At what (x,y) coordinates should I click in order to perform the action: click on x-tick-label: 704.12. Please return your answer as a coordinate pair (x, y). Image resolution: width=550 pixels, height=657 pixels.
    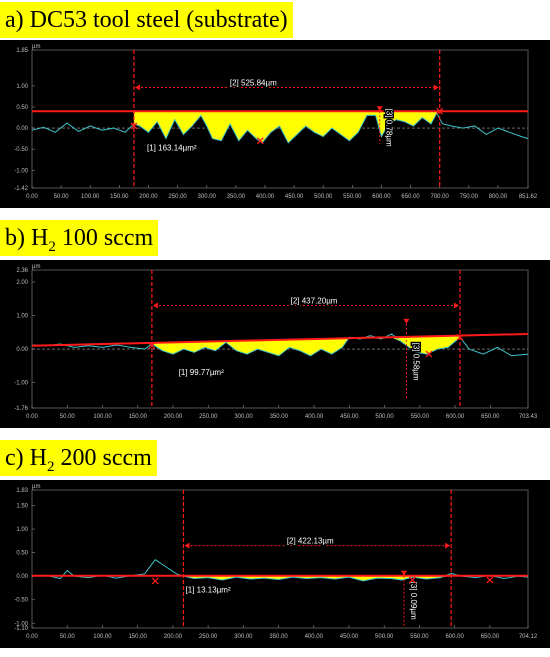
    Looking at the image, I should click on (528, 637).